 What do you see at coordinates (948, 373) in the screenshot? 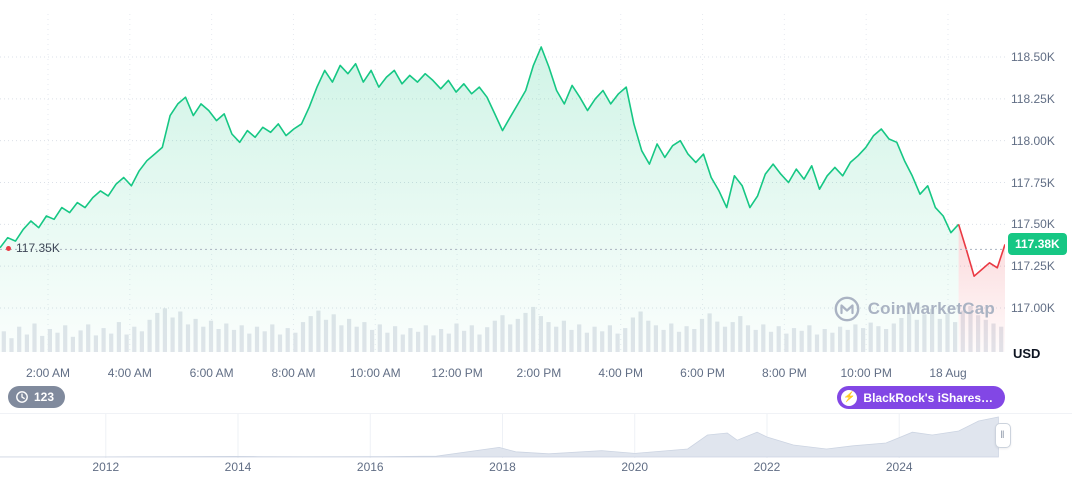
I see `time-axis-tick: 18 Aug` at bounding box center [948, 373].